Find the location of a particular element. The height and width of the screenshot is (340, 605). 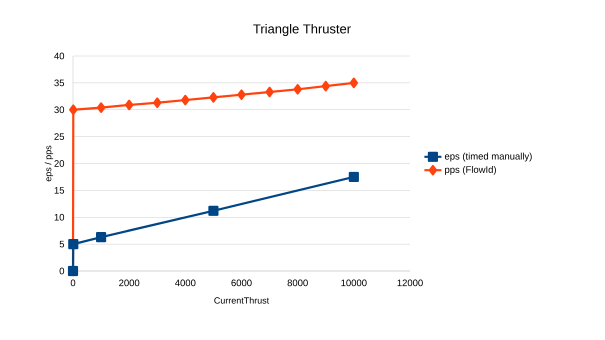

y-tick-label: 35 is located at coordinates (59, 83).